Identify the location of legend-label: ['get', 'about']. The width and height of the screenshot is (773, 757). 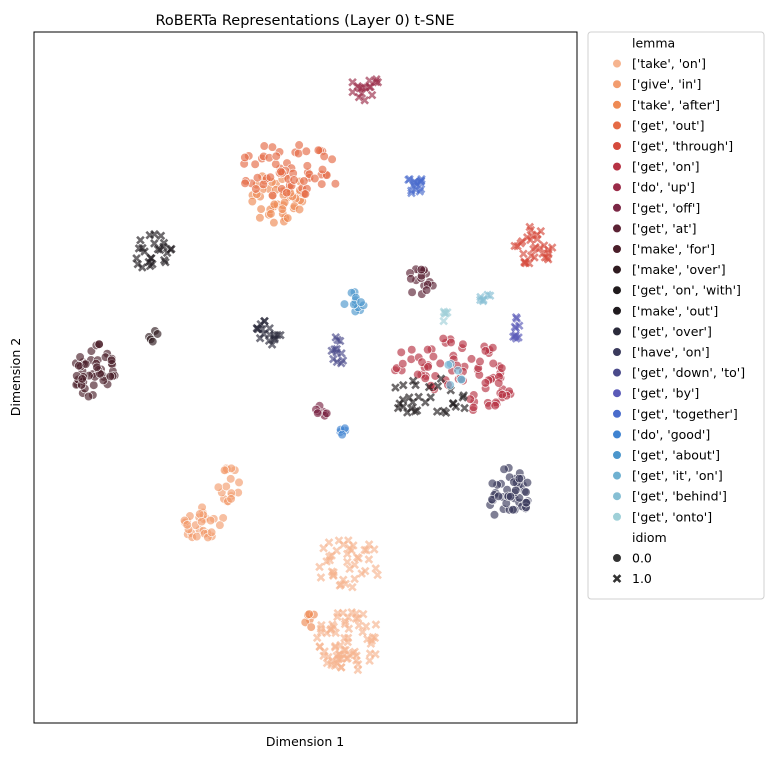
(676, 455).